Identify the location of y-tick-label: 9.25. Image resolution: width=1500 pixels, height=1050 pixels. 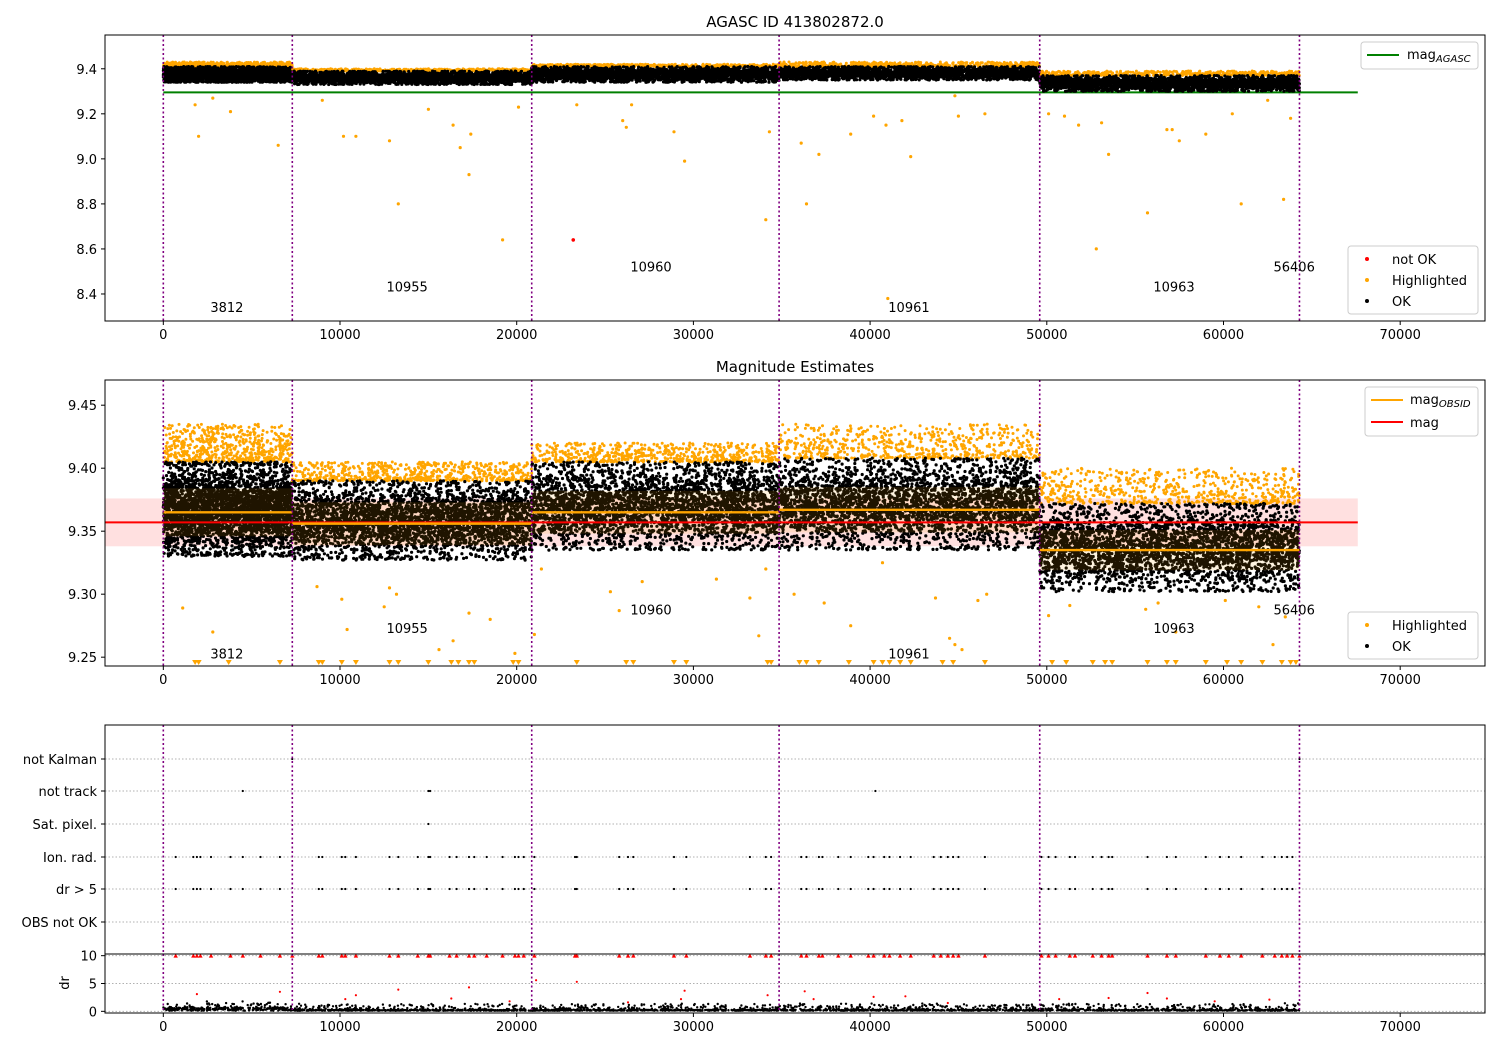
(82, 658).